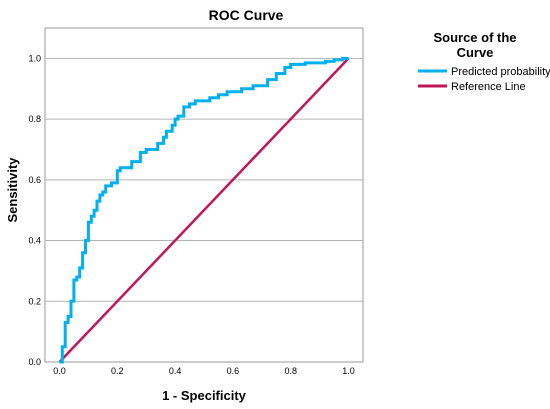 The height and width of the screenshot is (409, 550). What do you see at coordinates (475, 52) in the screenshot?
I see `legend-title-line2: Curve` at bounding box center [475, 52].